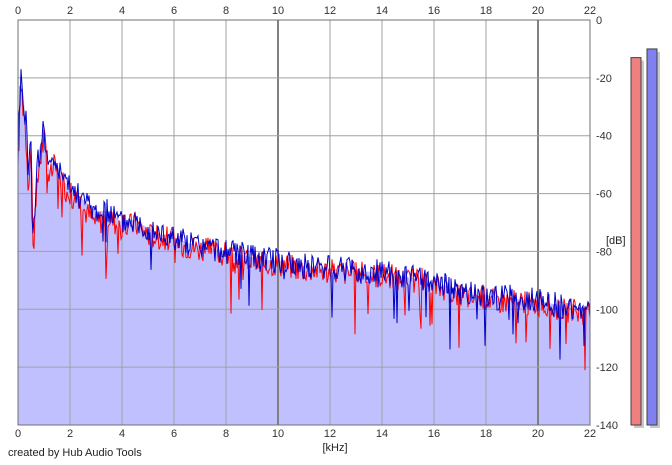 The height and width of the screenshot is (465, 672). What do you see at coordinates (616, 241) in the screenshot?
I see `y-axis-label: [dB]` at bounding box center [616, 241].